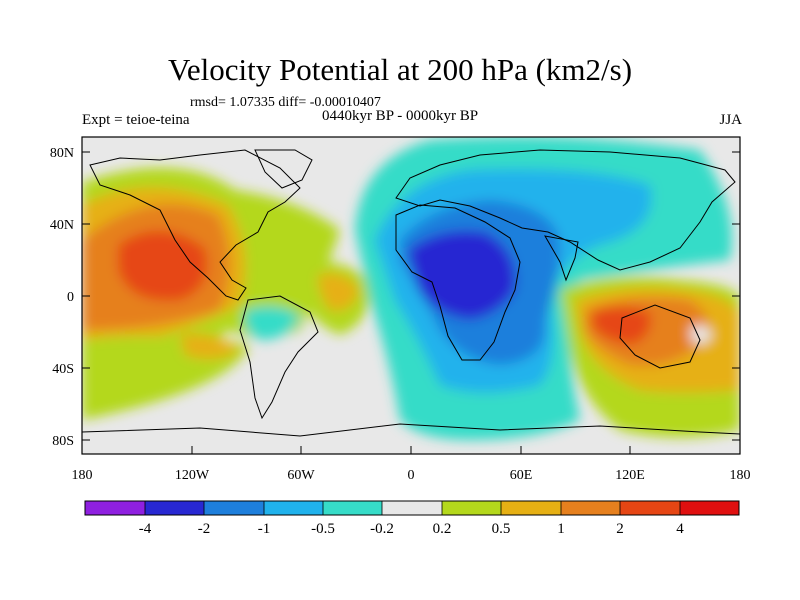 This screenshot has width=800, height=600. Describe the element at coordinates (145, 529) in the screenshot. I see `colorbar-label: -4` at that location.